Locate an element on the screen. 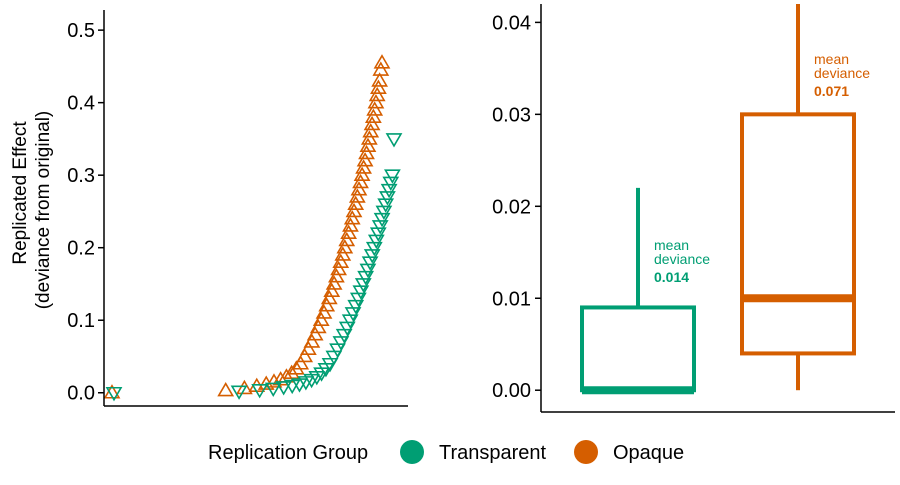 This screenshot has height=485, width=900. right-y-tick-label: 0.01 is located at coordinates (511, 299).